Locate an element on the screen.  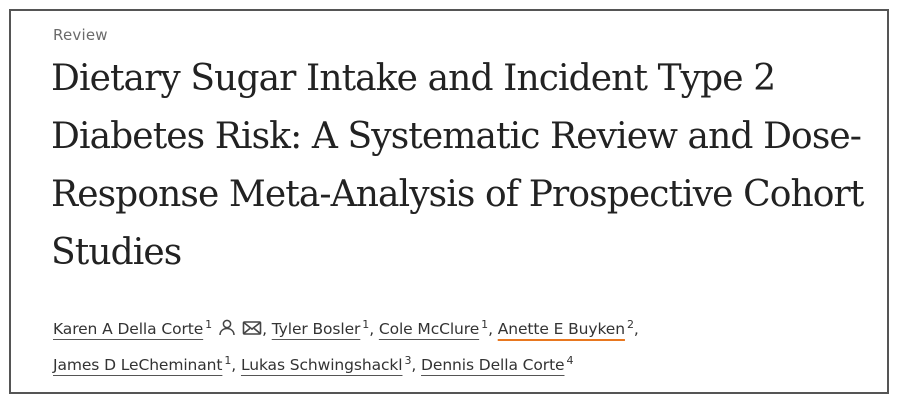
affiliation-marker: 3 is located at coordinates (408, 360).